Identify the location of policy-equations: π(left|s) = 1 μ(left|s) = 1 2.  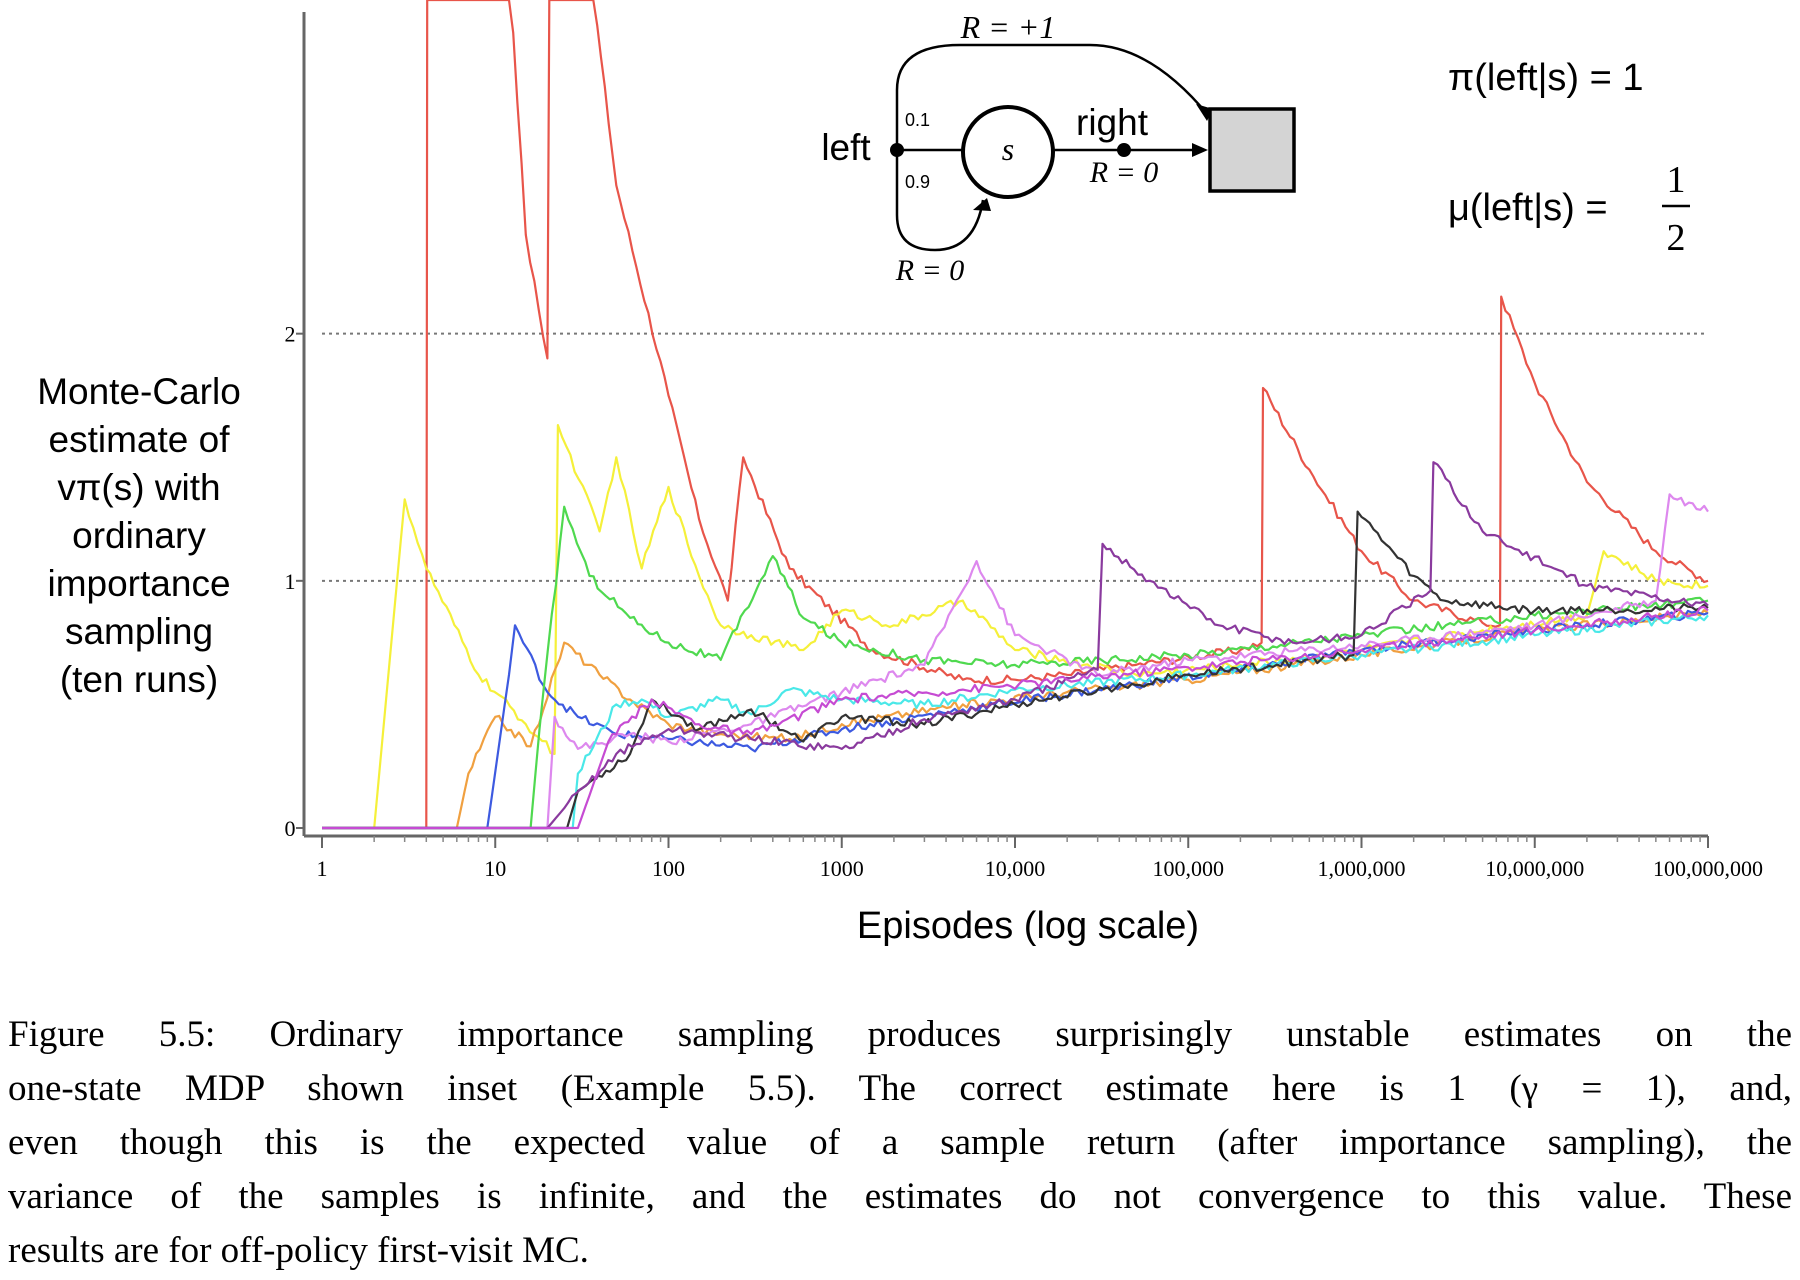
(1569, 158).